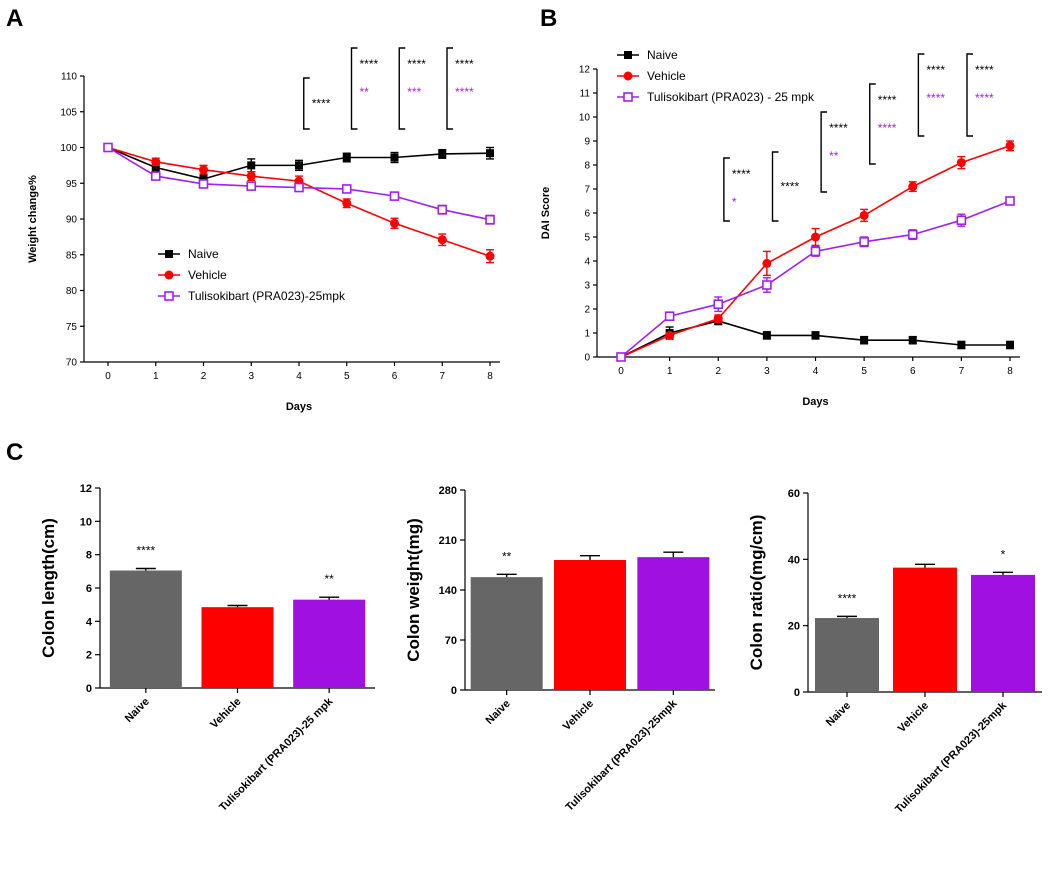  I want to click on y-tick-label: 10, so click(585, 118).